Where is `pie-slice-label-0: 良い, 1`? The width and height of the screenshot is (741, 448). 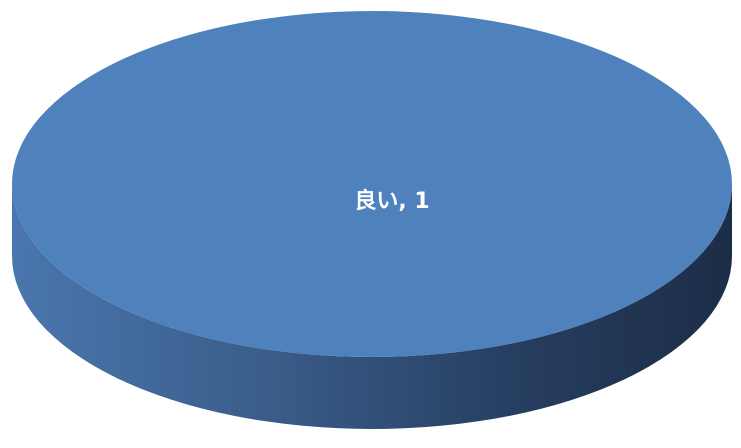
pie-slice-label-0: 良い, 1 is located at coordinates (391, 201).